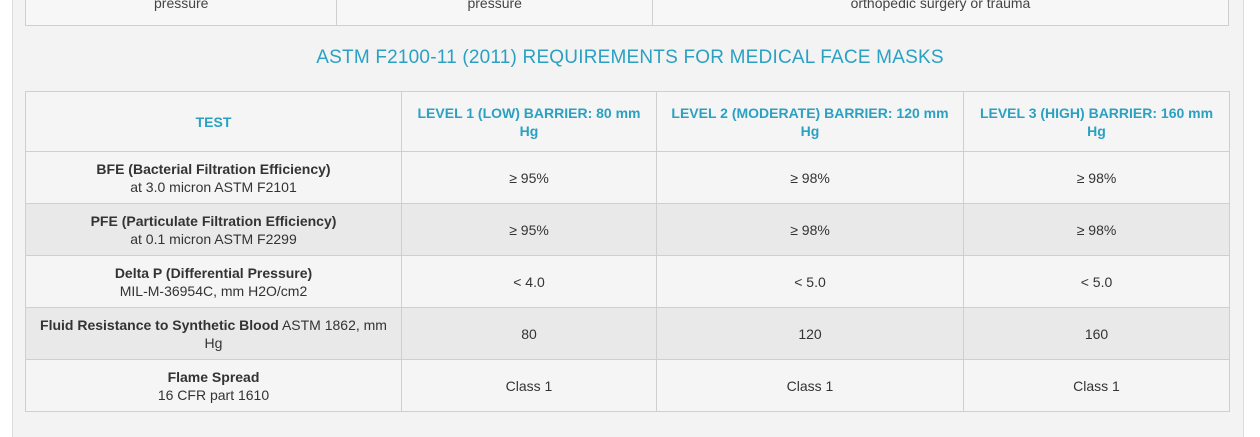 This screenshot has width=1260, height=437. I want to click on level-1-value: < 4.0, so click(529, 281).